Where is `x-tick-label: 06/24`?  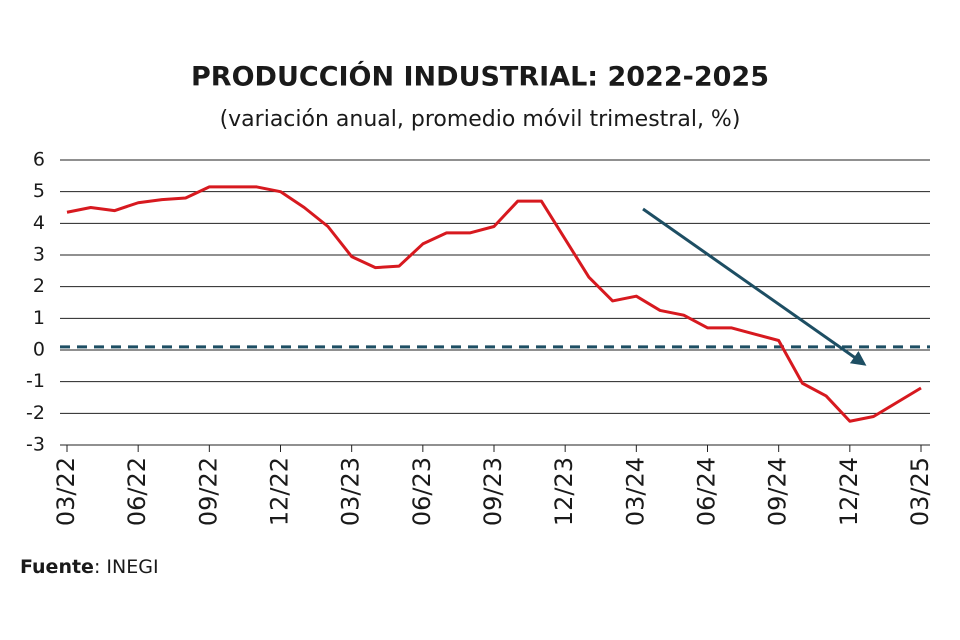 x-tick-label: 06/24 is located at coordinates (707, 491).